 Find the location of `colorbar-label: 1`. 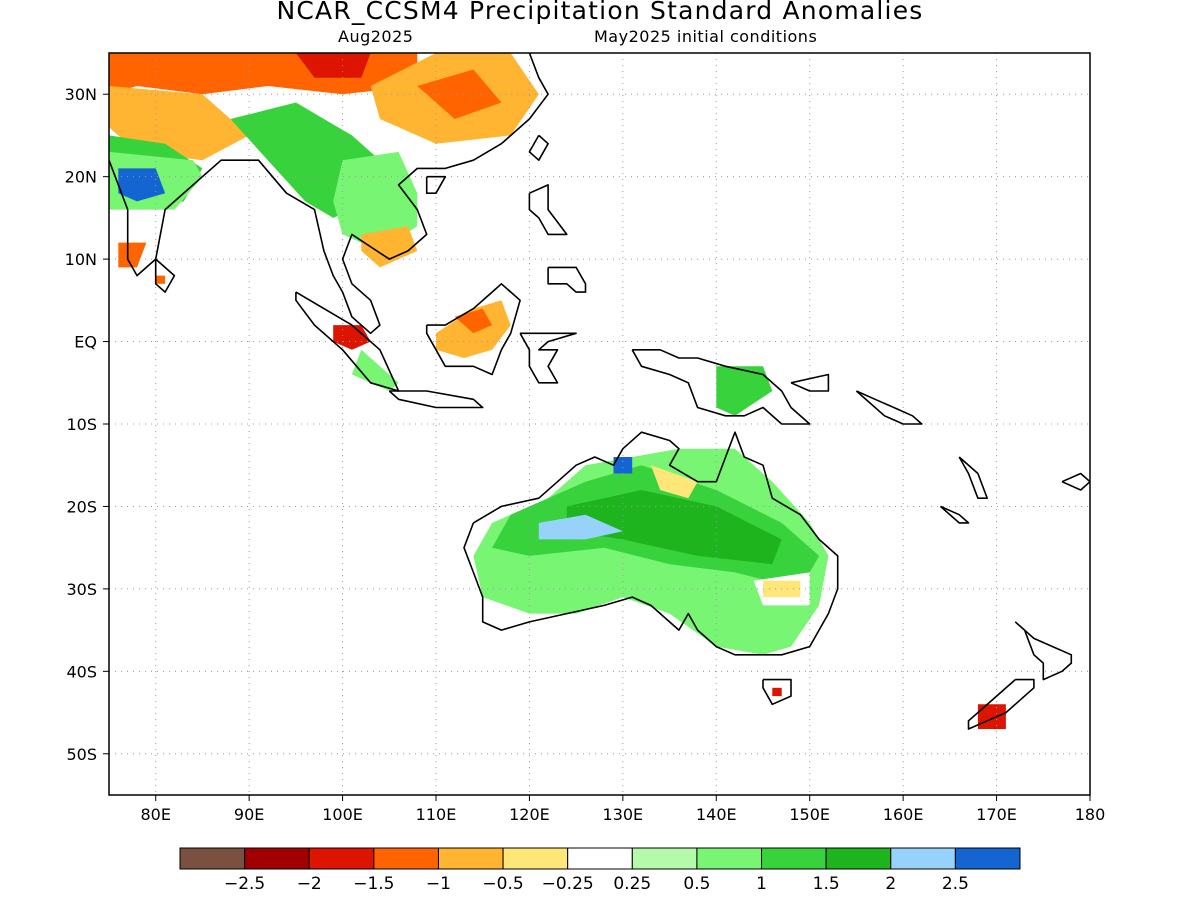

colorbar-label: 1 is located at coordinates (761, 884).